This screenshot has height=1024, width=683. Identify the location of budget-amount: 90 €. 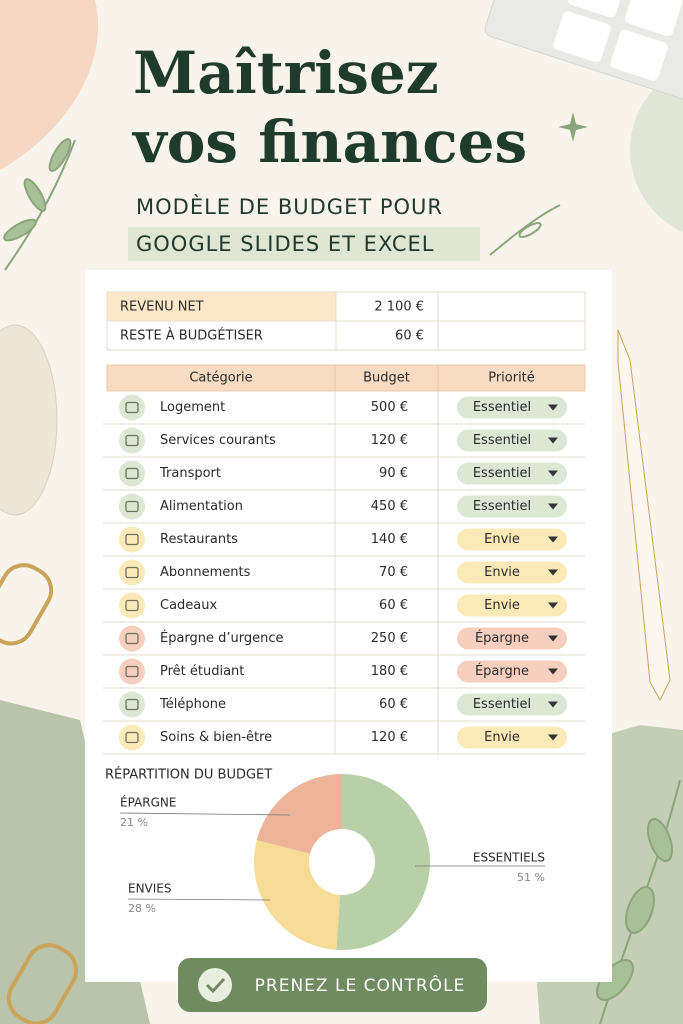
(393, 473).